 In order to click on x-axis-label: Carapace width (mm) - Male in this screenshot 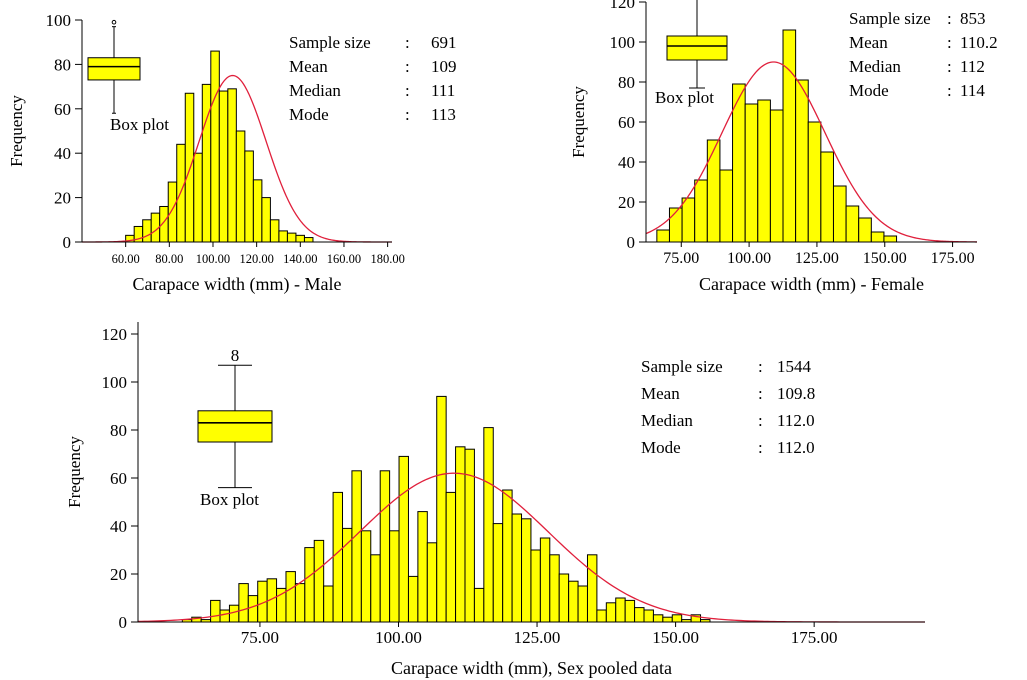, I will do `click(237, 284)`.